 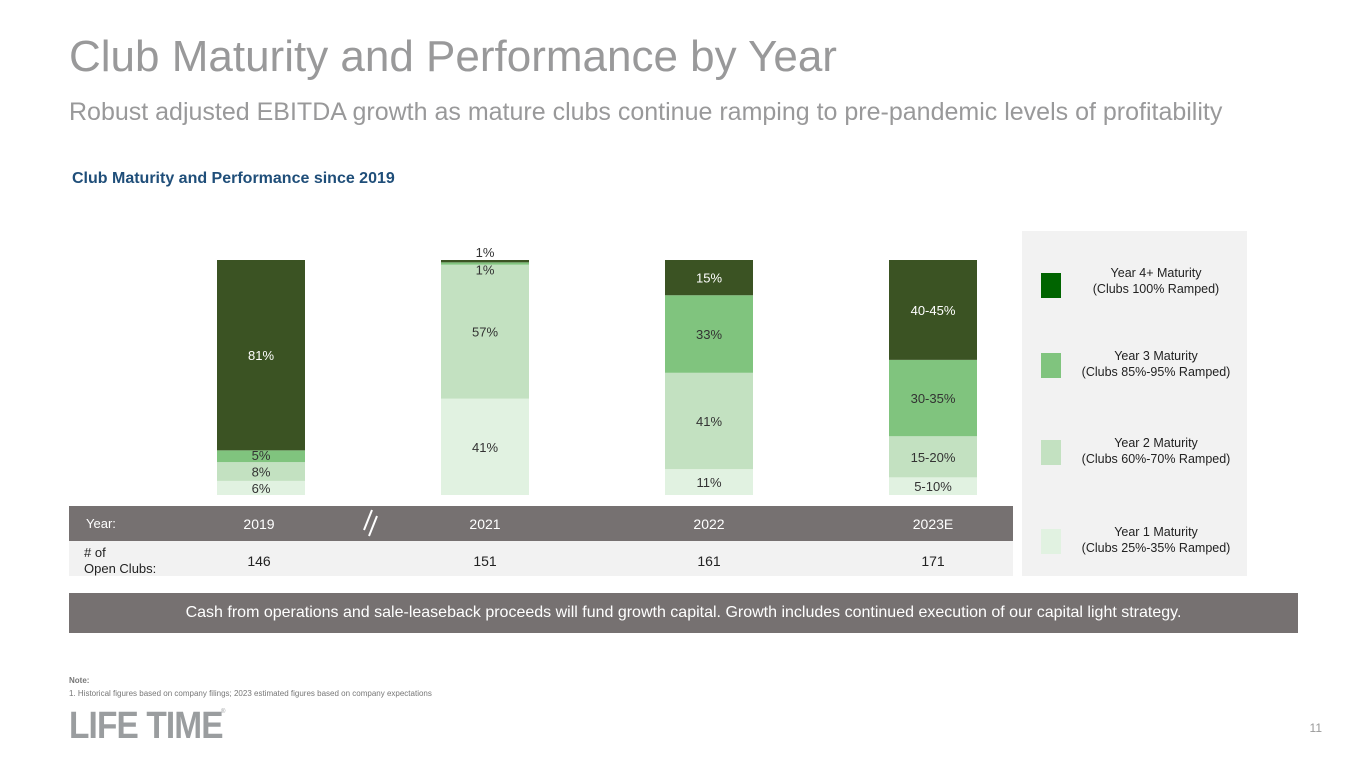 I want to click on legend-item-year1: Year 1 Maturity (Clubs 25%-35% Ramped), so click(x=1156, y=540).